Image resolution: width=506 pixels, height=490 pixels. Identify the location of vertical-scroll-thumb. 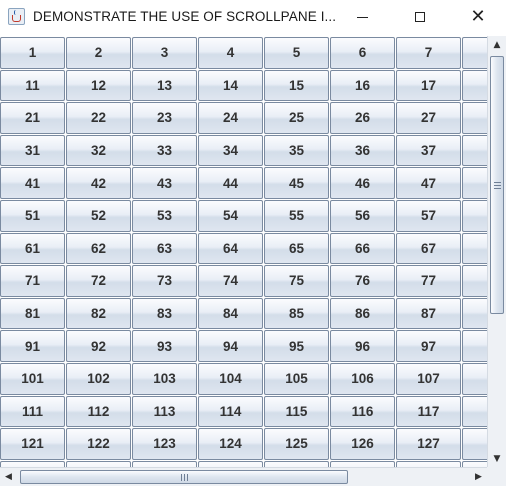
(497, 185).